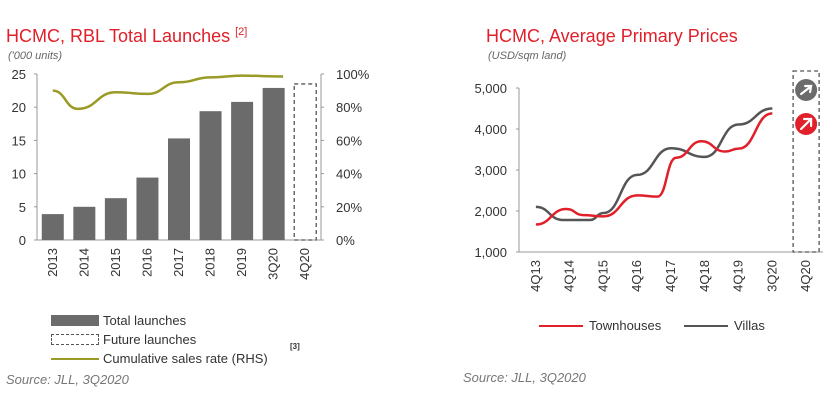  I want to click on left-y-tick-label: 5, so click(22, 207).